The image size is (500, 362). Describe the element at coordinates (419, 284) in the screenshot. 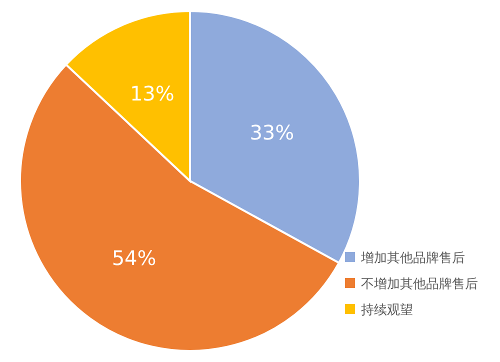

I see `legend-label: 不增加其他品牌售后` at that location.